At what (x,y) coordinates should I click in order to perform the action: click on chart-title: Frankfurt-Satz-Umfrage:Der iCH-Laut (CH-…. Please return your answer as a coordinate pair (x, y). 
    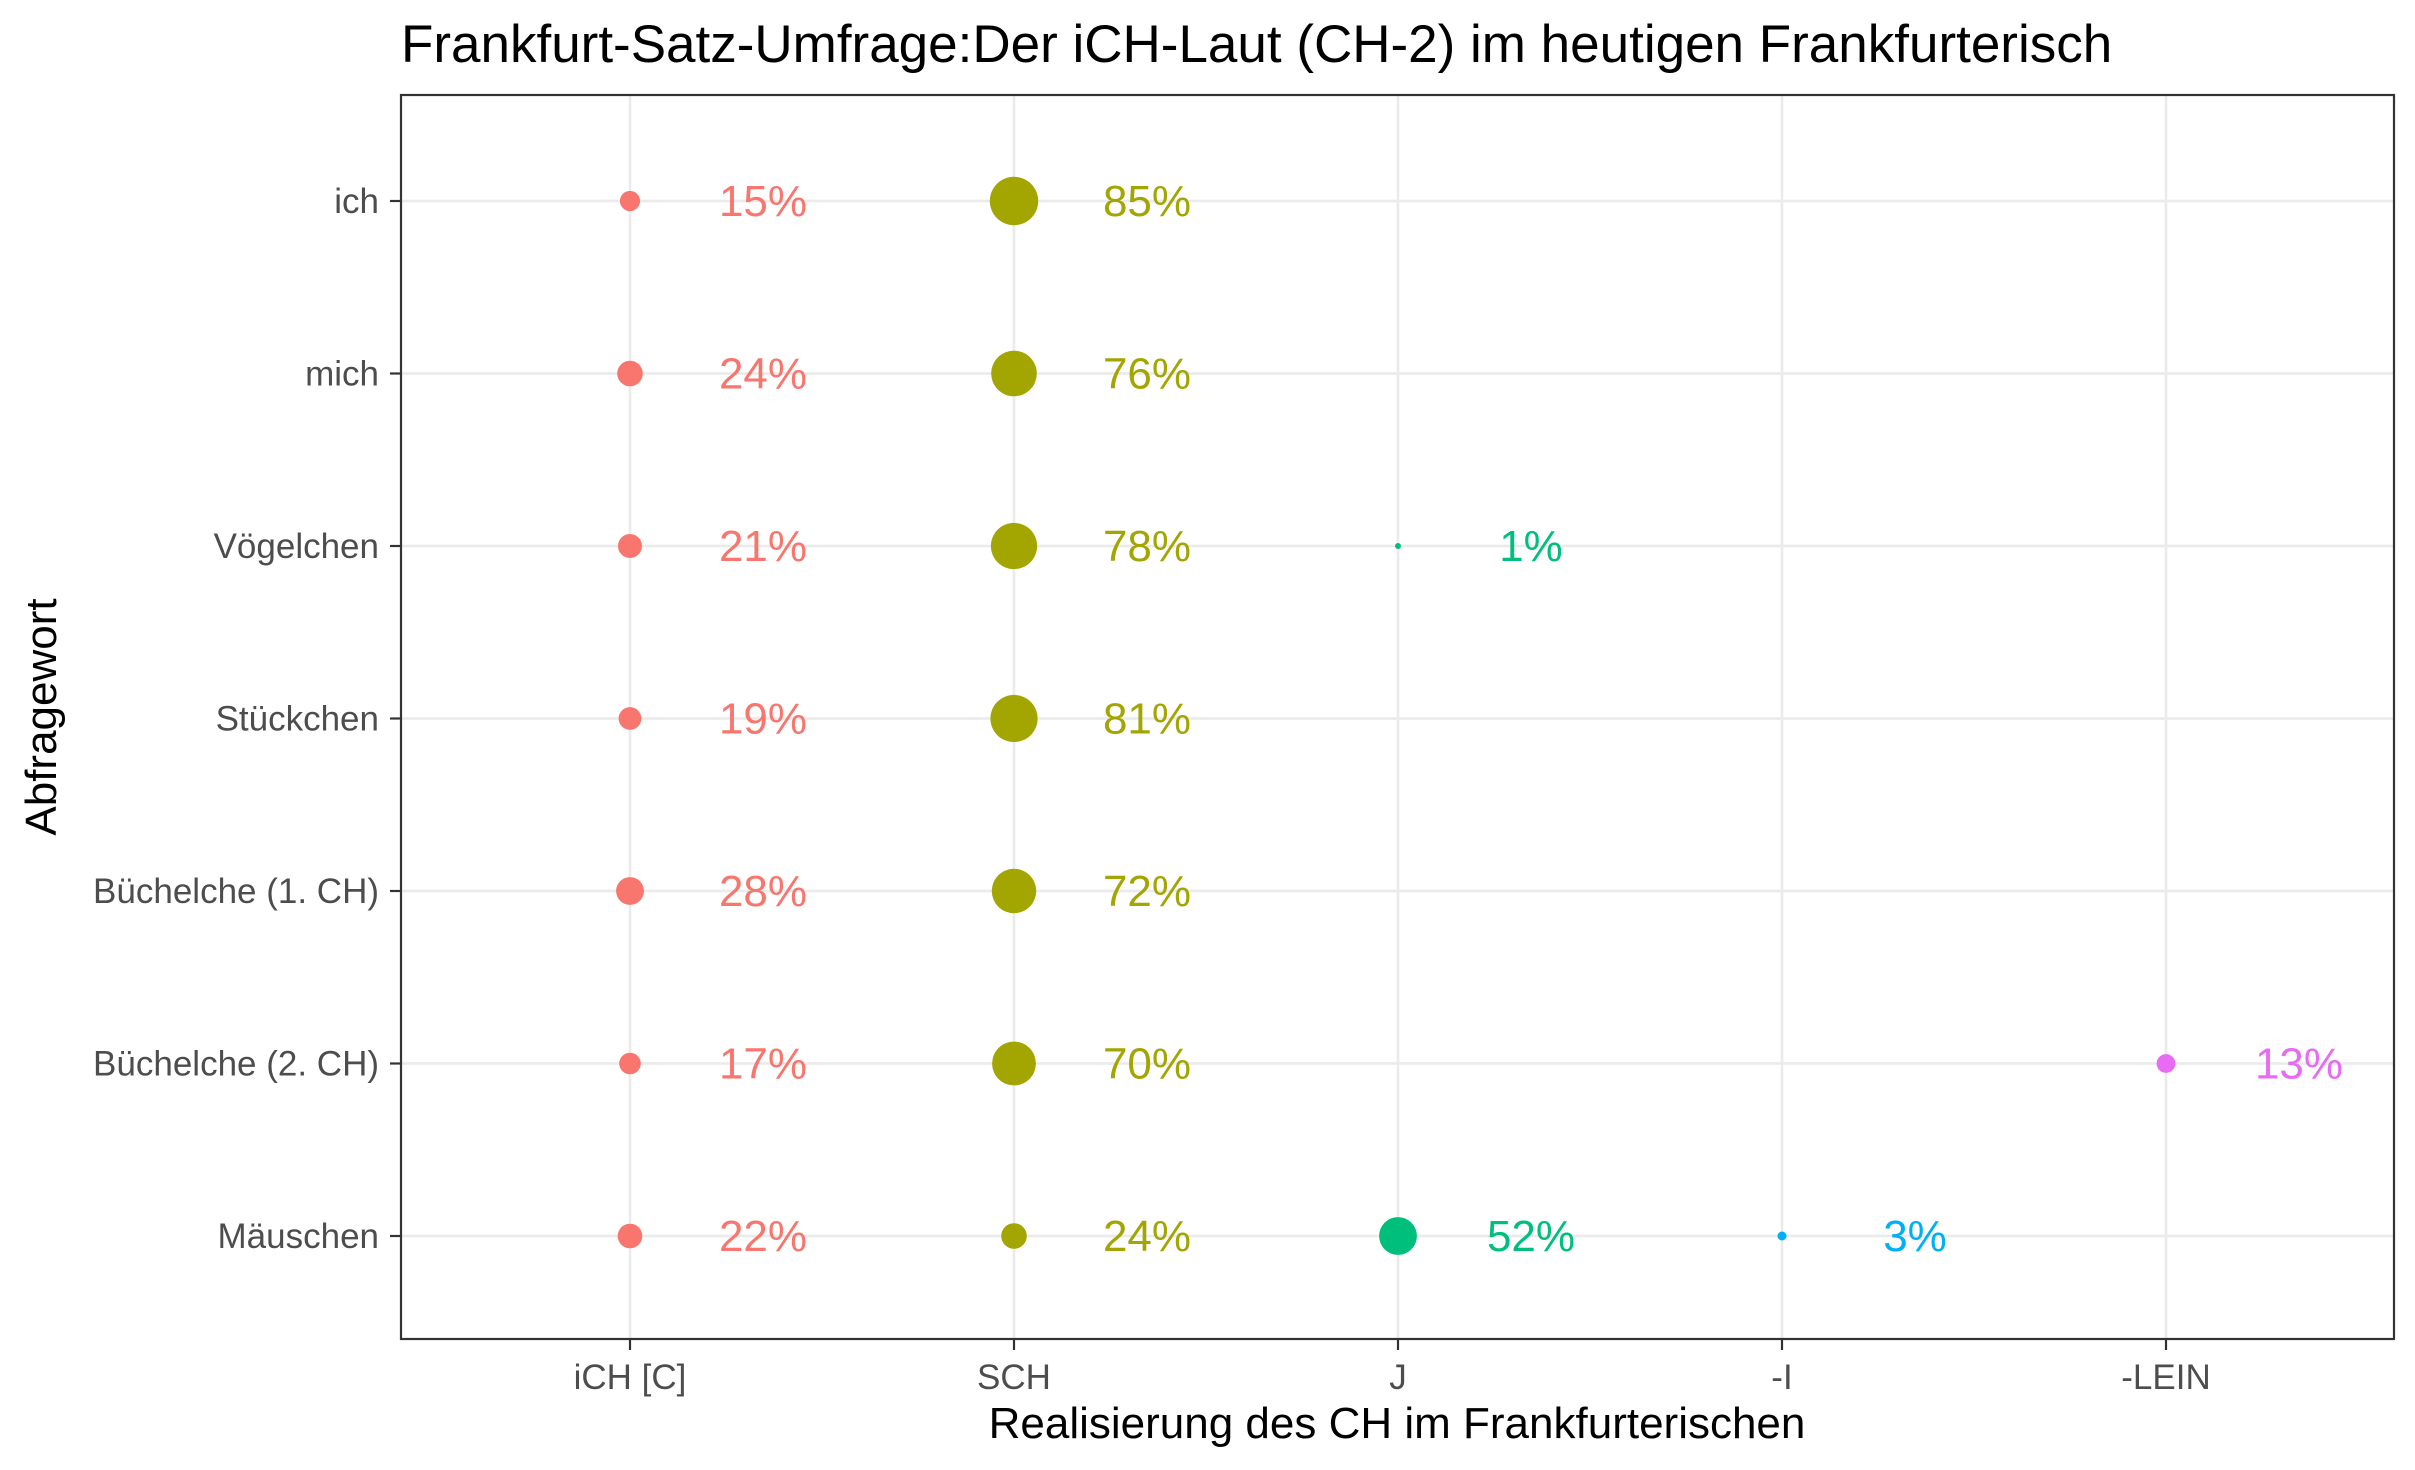
    Looking at the image, I should click on (1256, 44).